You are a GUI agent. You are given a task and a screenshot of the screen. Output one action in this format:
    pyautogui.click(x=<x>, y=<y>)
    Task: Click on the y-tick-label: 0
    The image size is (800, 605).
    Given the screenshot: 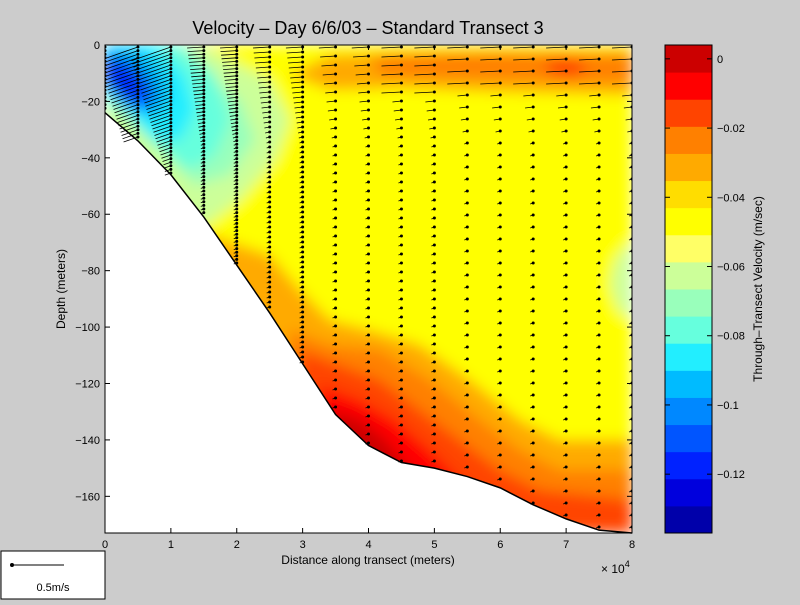 What is the action you would take?
    pyautogui.click(x=97, y=46)
    